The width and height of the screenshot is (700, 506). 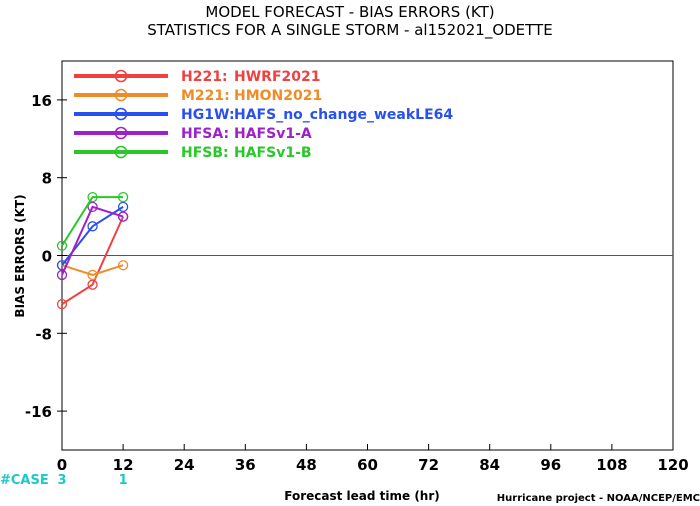 What do you see at coordinates (349, 12) in the screenshot?
I see `chart-title: MODEL FORECAST - BIAS ERRORS (KT)` at bounding box center [349, 12].